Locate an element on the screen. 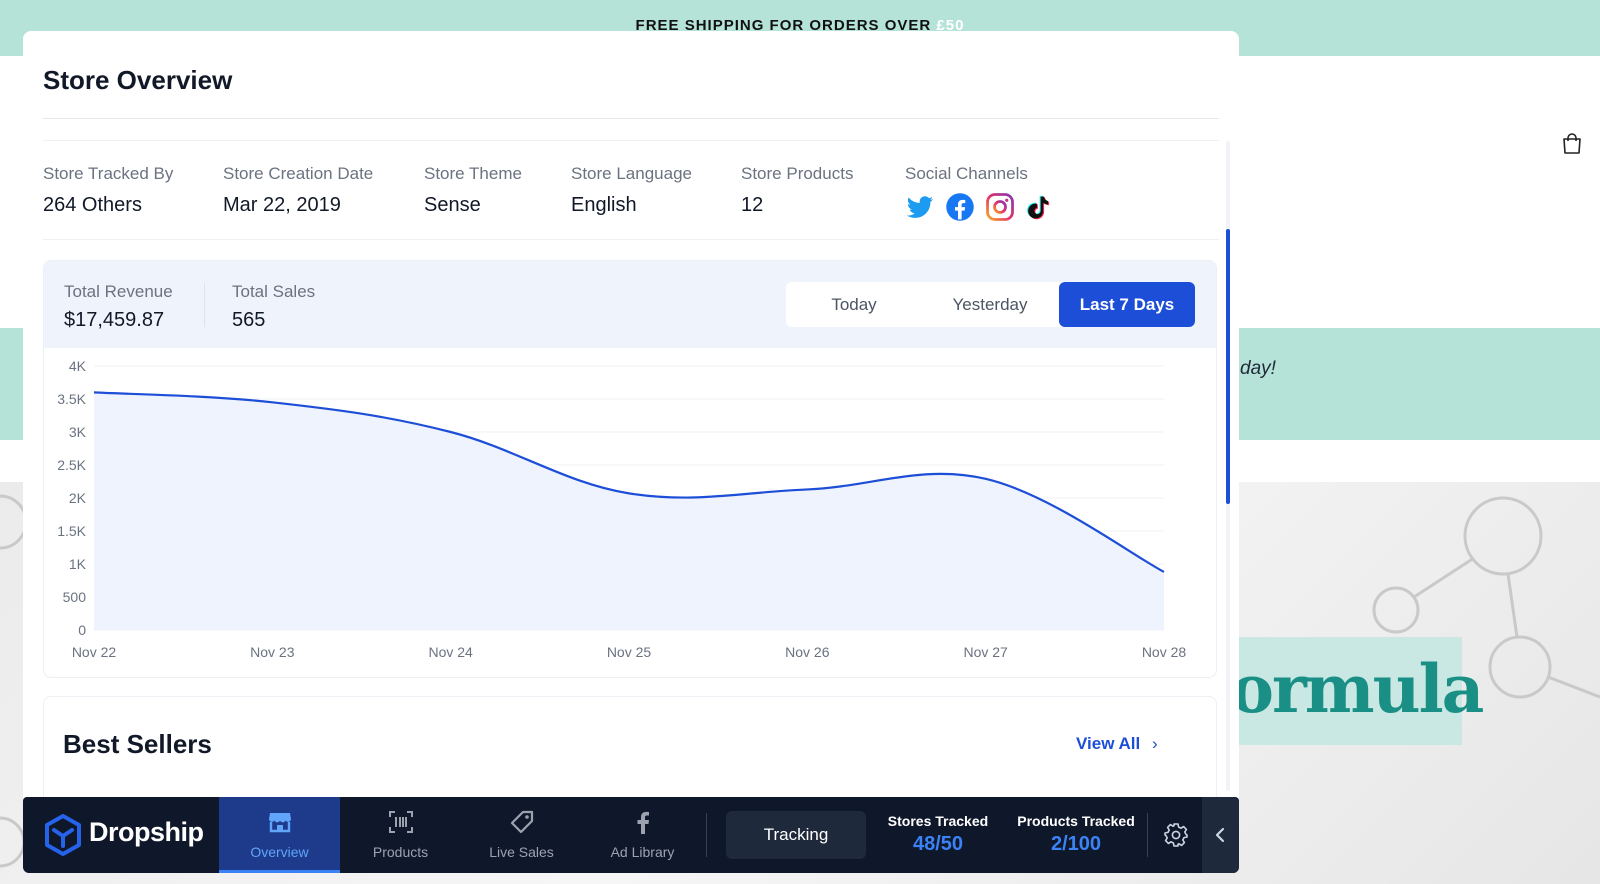 The image size is (1600, 884). tracking-button: Tracking is located at coordinates (796, 835).